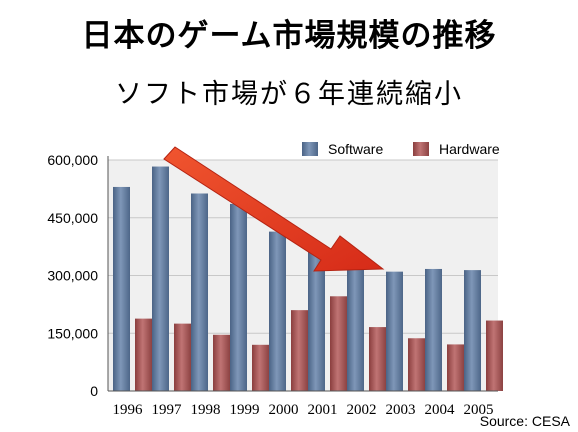 The width and height of the screenshot is (578, 432). What do you see at coordinates (316, 319) in the screenshot?
I see `software-bar-2001` at bounding box center [316, 319].